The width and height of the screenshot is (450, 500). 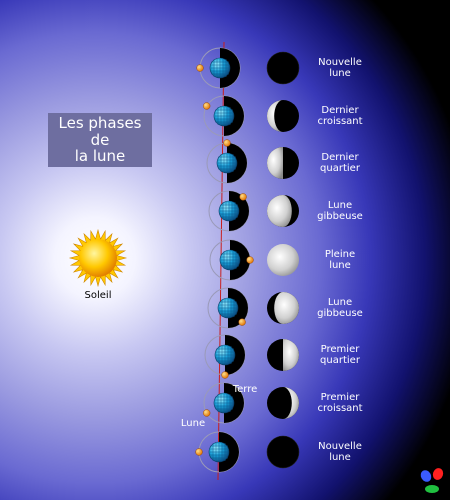 What do you see at coordinates (245, 389) in the screenshot?
I see `earth-label: Terre` at bounding box center [245, 389].